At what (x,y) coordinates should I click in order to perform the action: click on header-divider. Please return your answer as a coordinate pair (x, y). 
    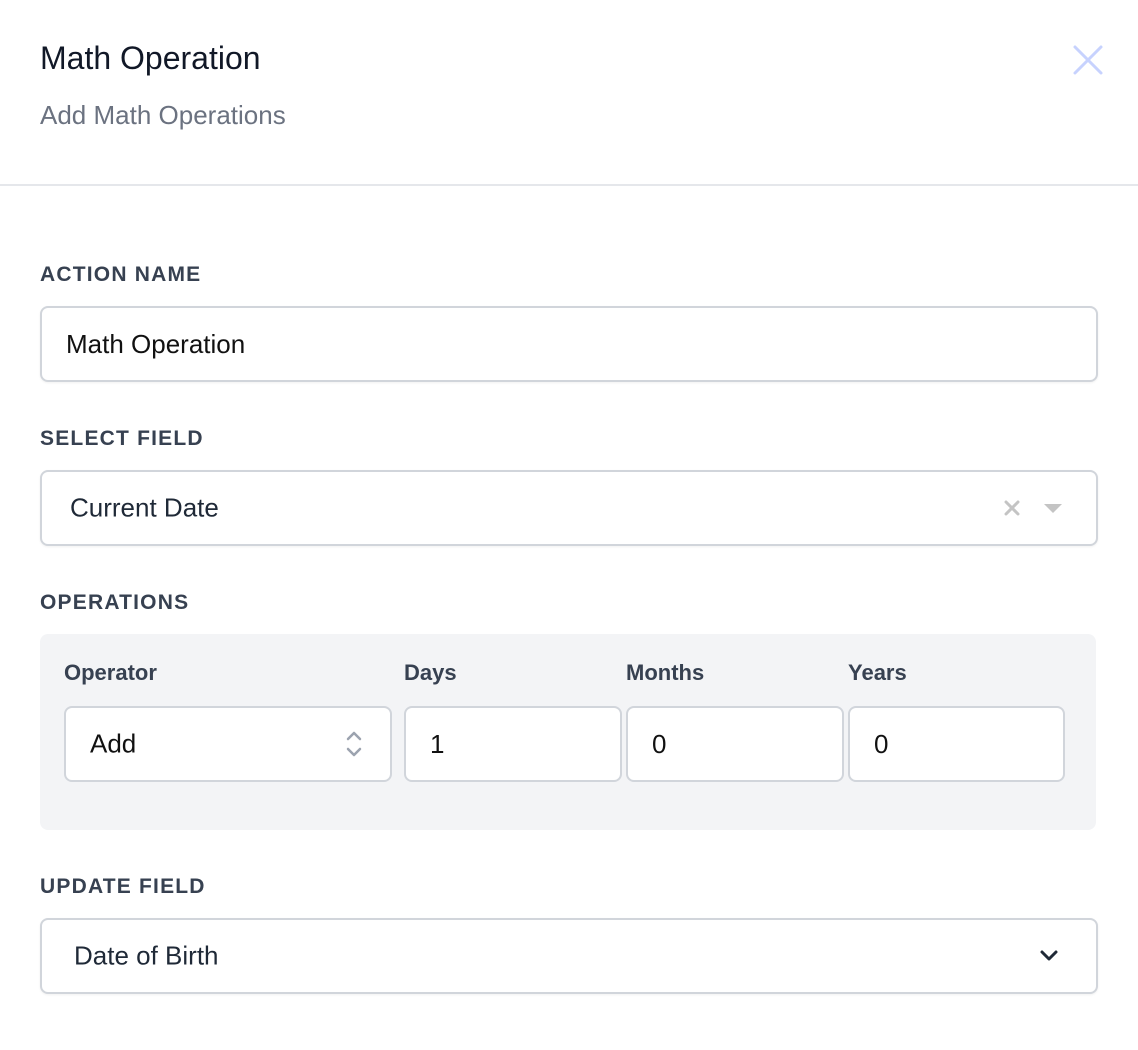
    Looking at the image, I should click on (569, 185).